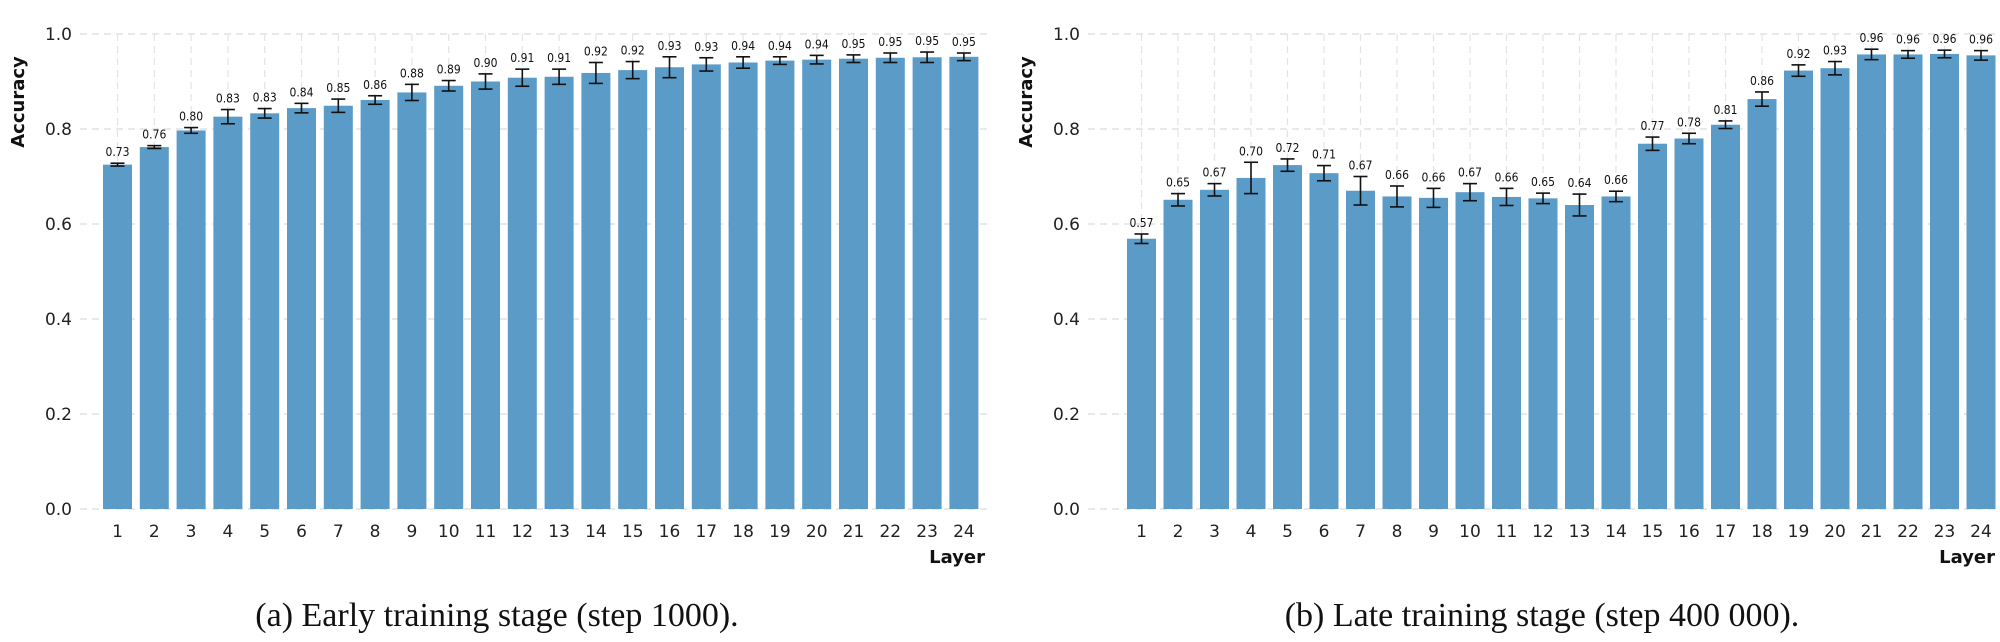  Describe the element at coordinates (1981, 532) in the screenshot. I see `x-tick-label: 24` at that location.